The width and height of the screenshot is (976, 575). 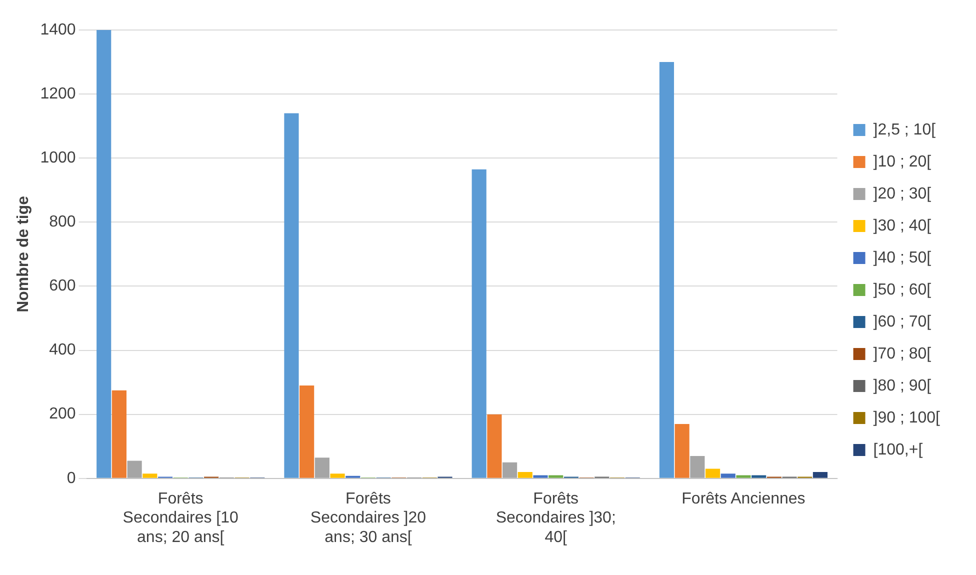 I want to click on legend-label: ]40 ; 50[, so click(x=902, y=257).